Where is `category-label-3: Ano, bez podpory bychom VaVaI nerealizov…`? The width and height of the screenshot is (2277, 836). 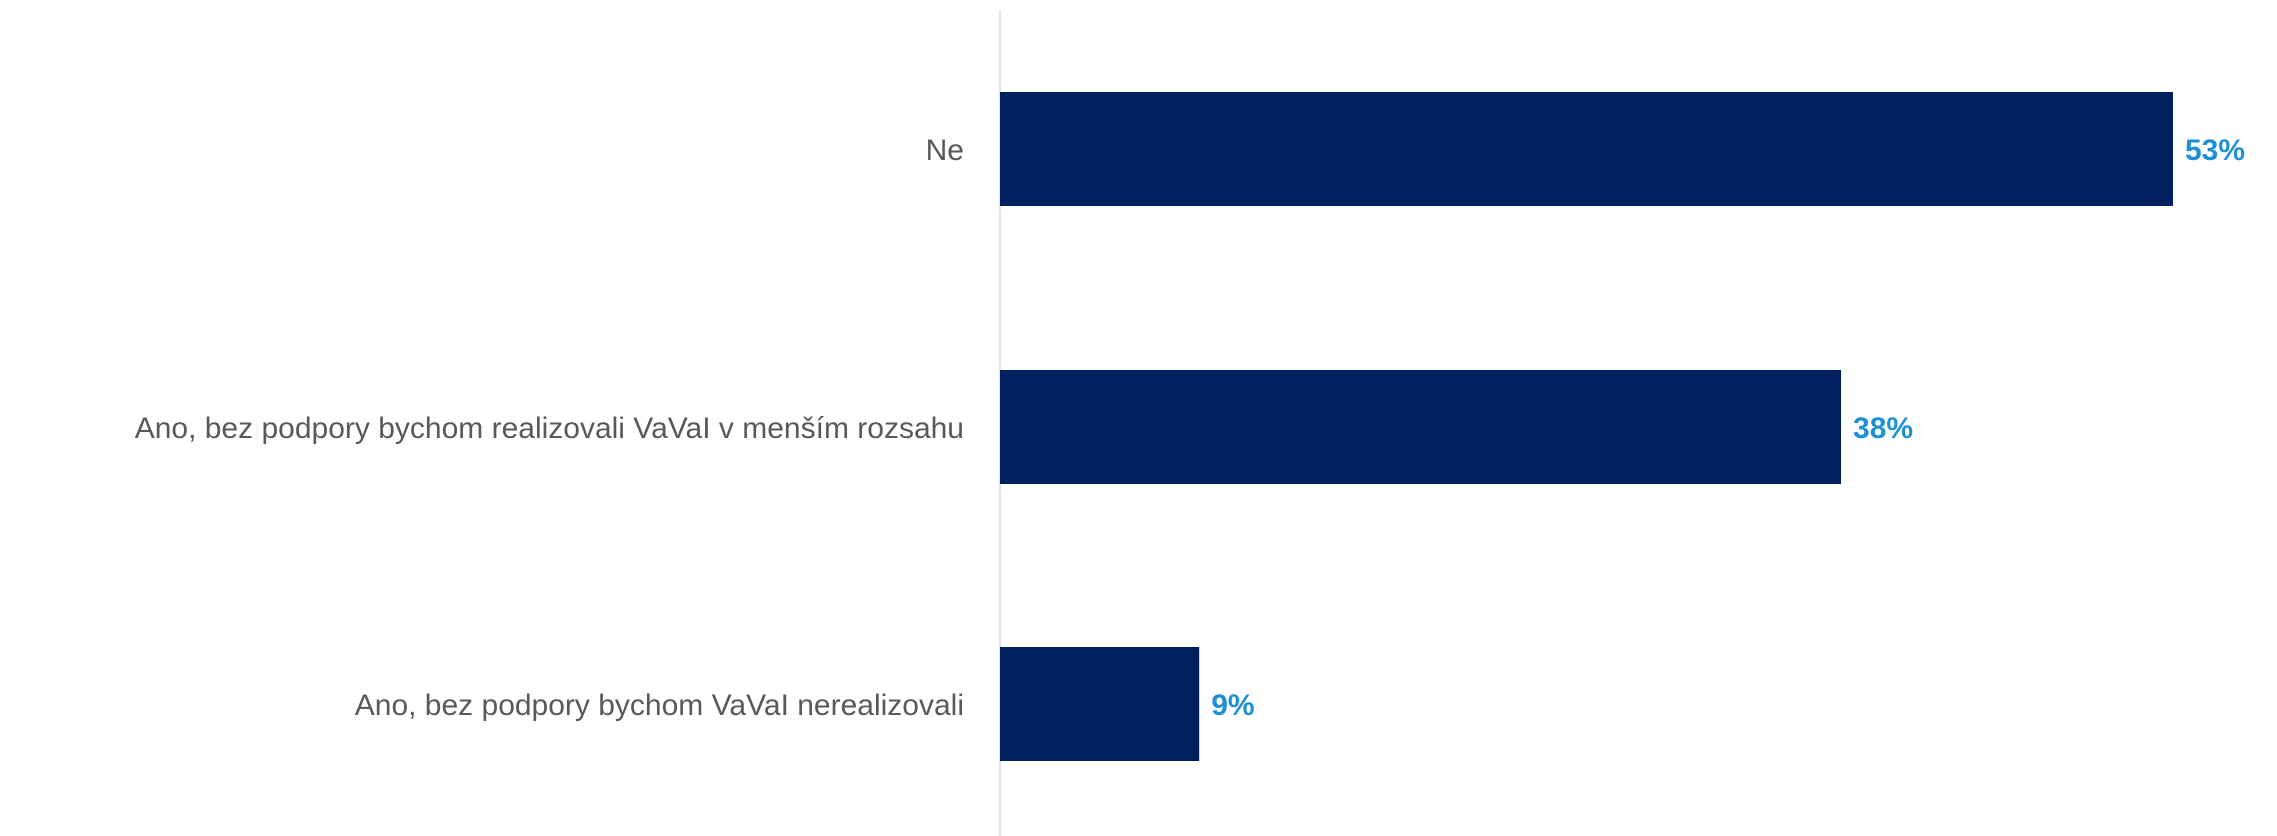 category-label-3: Ano, bez podpory bychom VaVaI nerealizov… is located at coordinates (659, 705).